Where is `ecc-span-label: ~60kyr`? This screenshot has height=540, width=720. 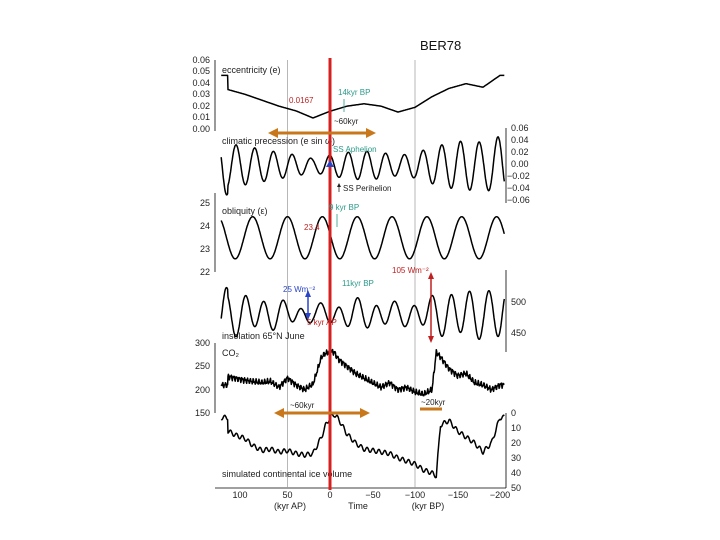 ecc-span-label: ~60kyr is located at coordinates (346, 121).